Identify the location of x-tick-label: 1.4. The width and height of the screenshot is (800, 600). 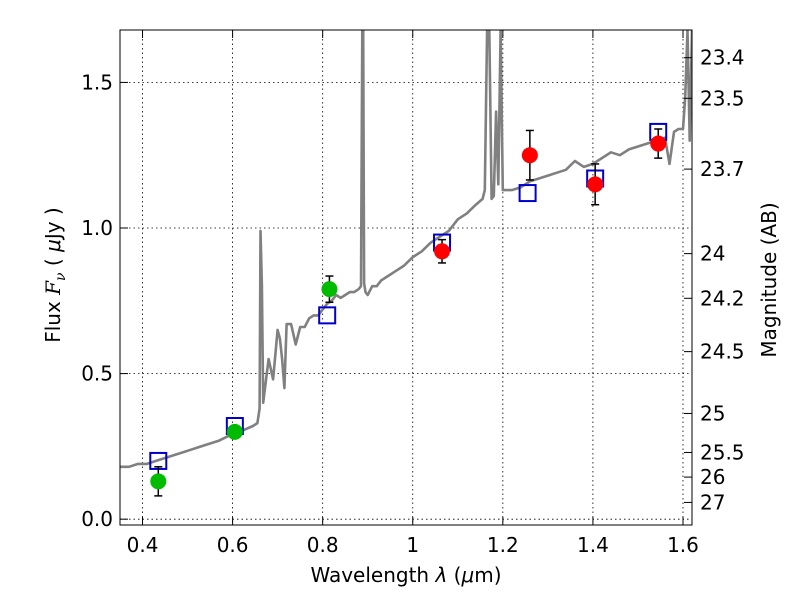
(593, 545).